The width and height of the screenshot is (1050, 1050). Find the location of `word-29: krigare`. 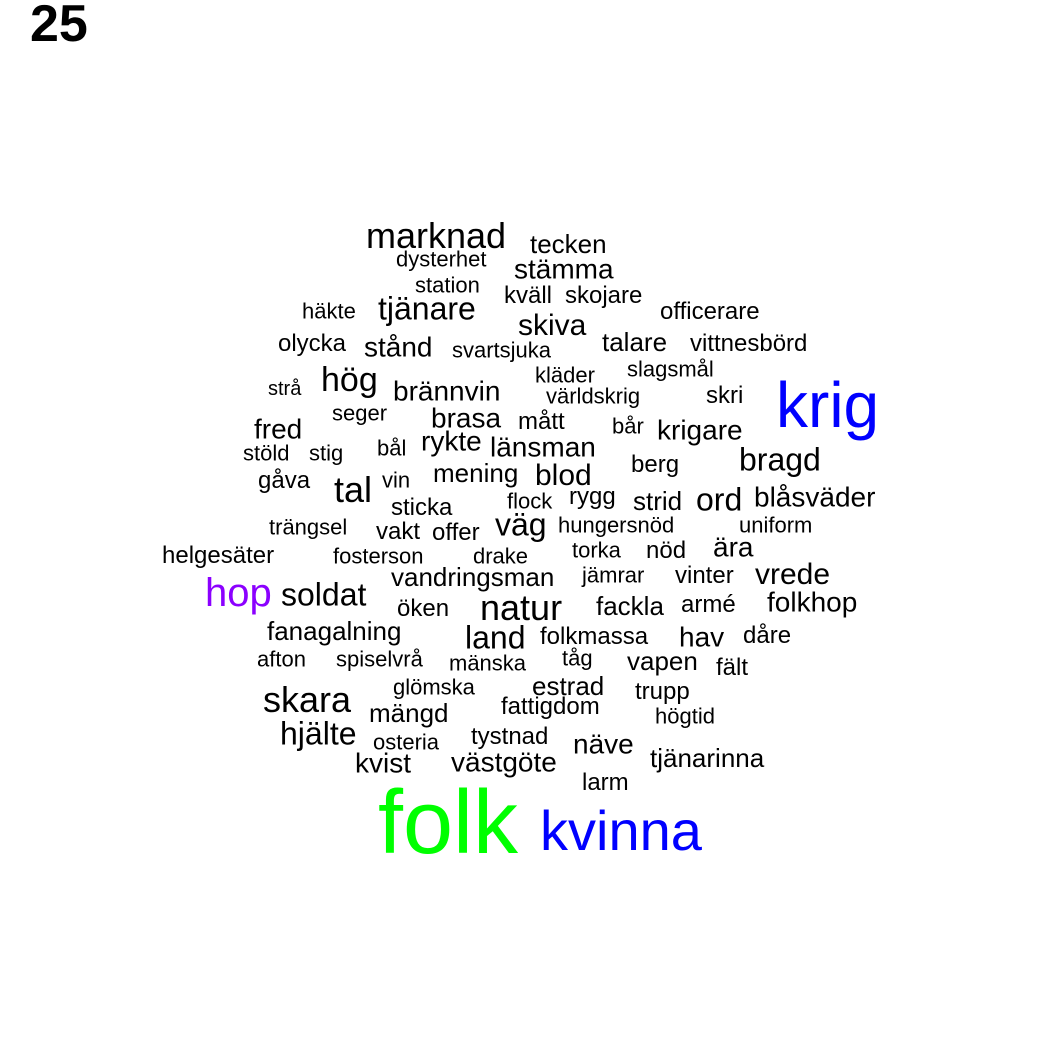

word-29: krigare is located at coordinates (700, 430).